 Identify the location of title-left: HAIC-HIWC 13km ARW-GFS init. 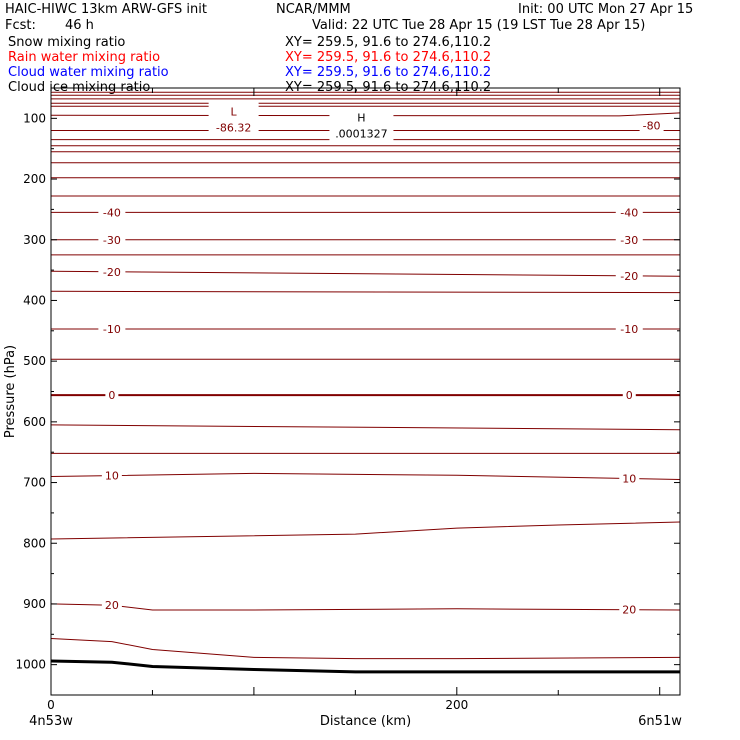
(106, 9).